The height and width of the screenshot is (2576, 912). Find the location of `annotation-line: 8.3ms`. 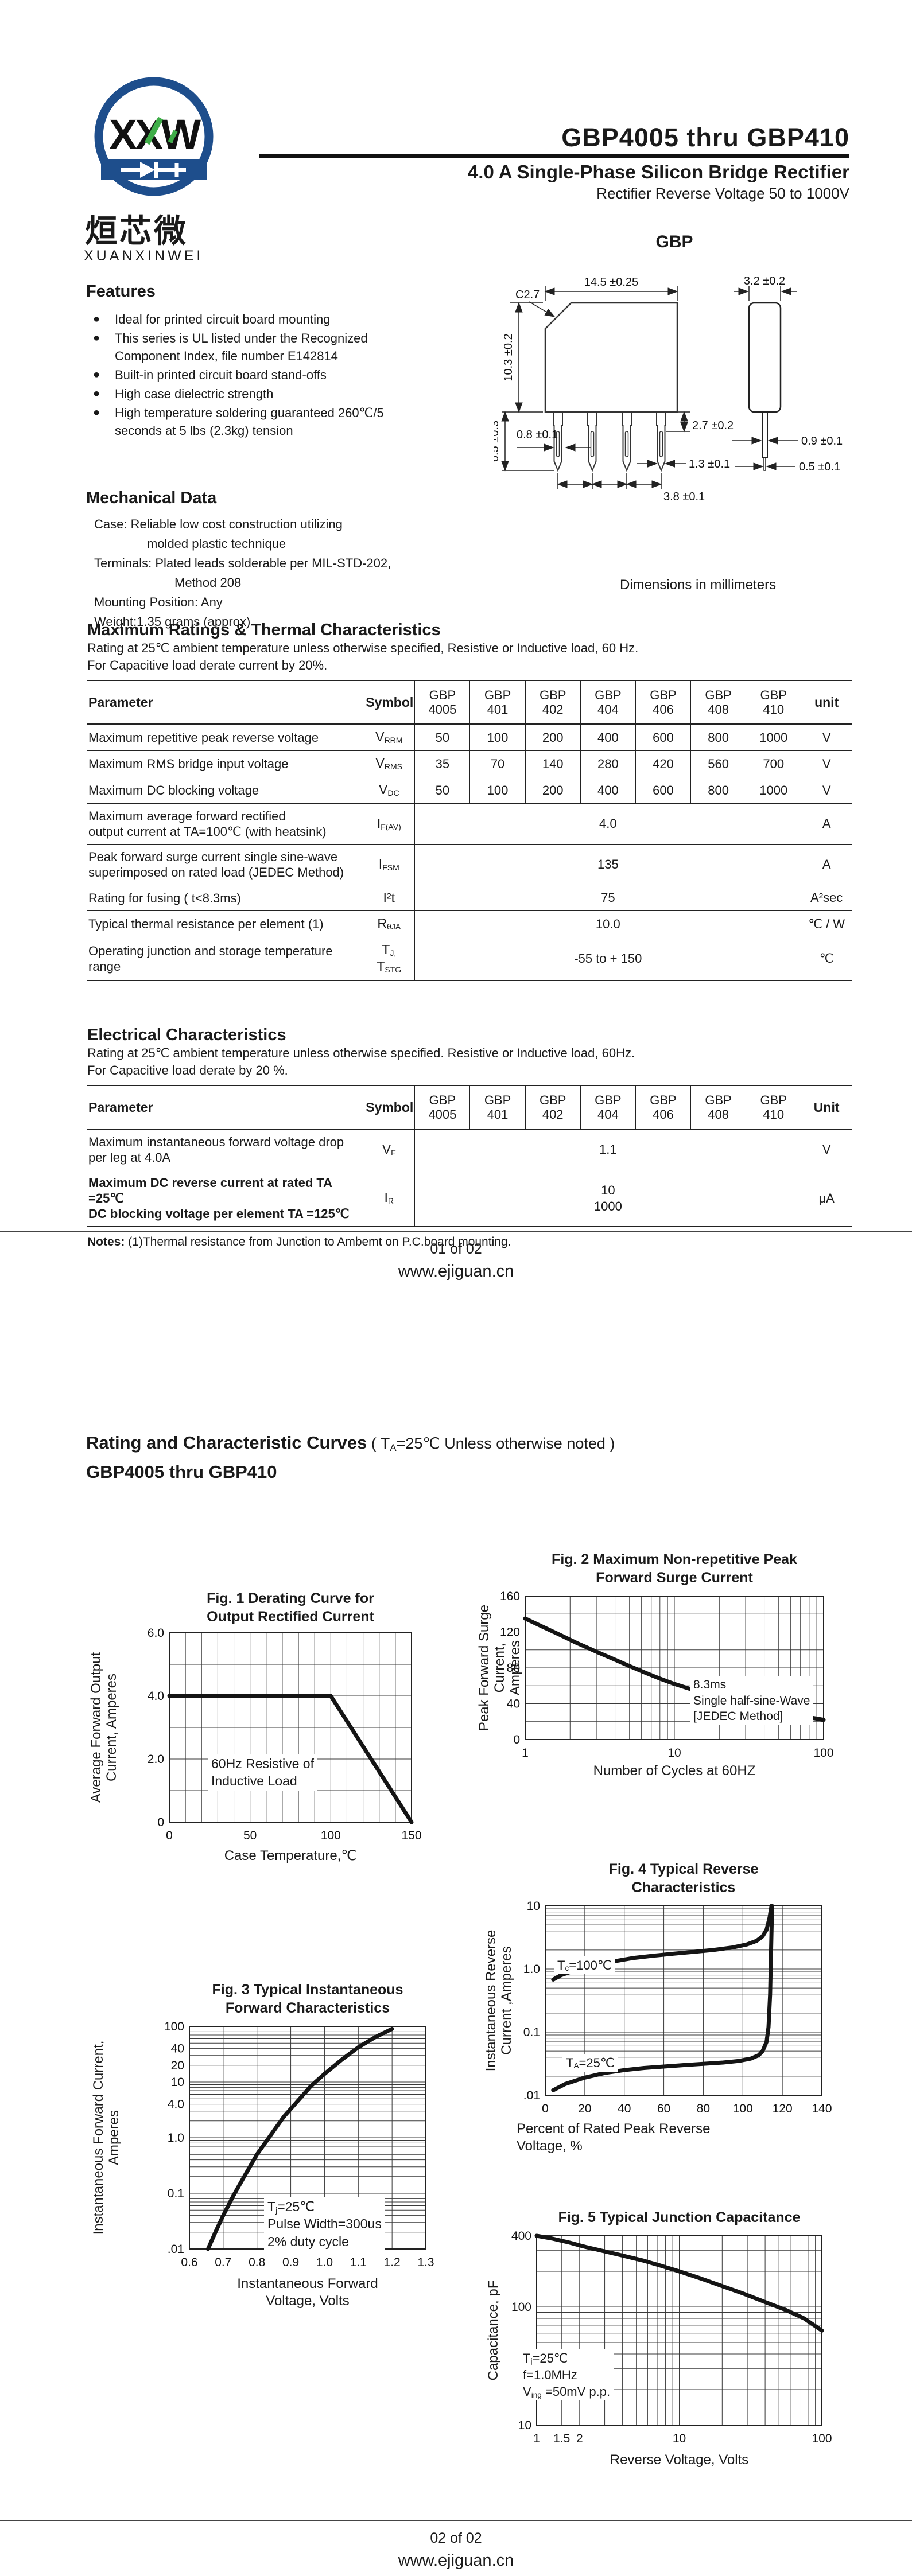

annotation-line: 8.3ms is located at coordinates (710, 1684).